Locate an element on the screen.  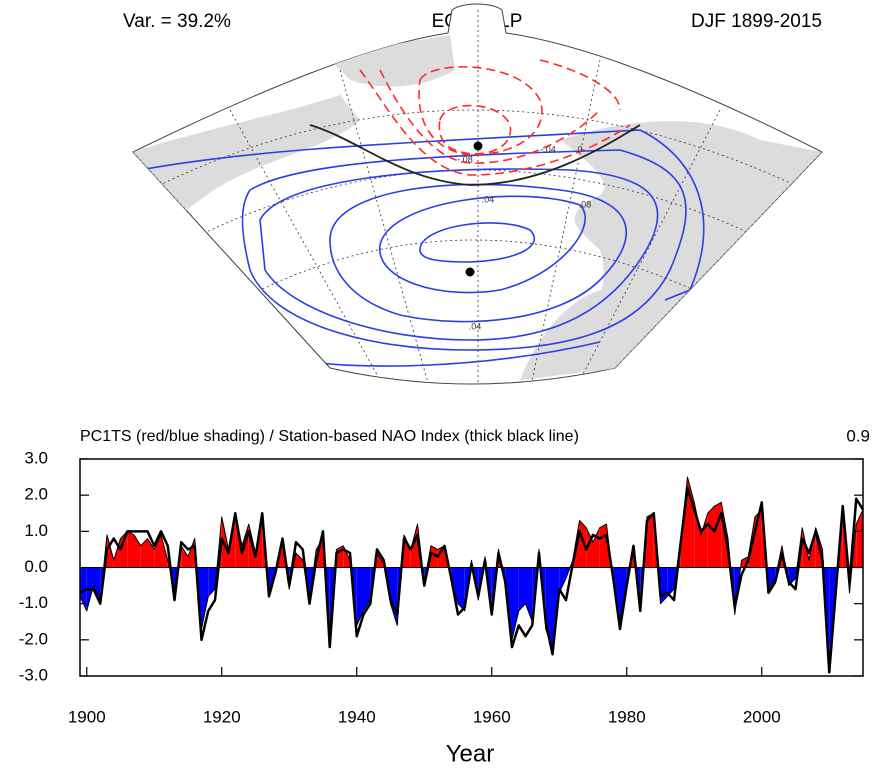
x-axis-label: Year is located at coordinates (470, 753).